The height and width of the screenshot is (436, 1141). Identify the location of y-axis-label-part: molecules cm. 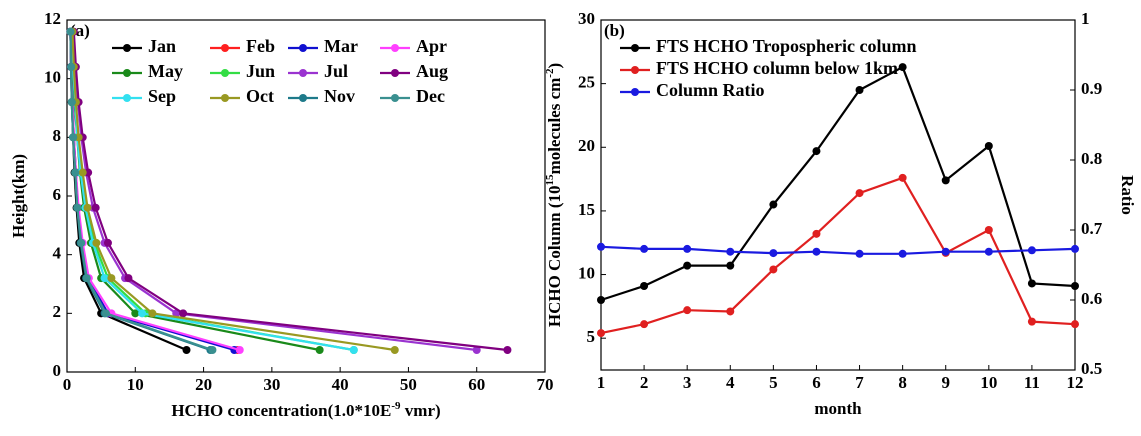
(554, 126).